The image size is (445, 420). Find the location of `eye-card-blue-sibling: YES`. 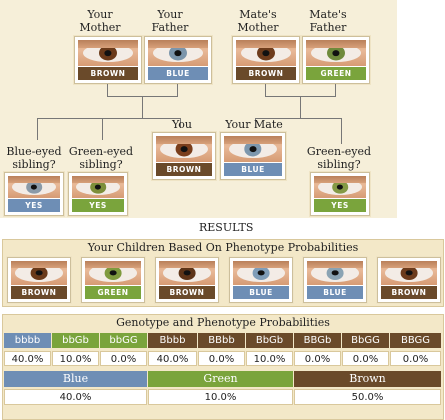

eye-card-blue-sibling: YES is located at coordinates (34, 194).